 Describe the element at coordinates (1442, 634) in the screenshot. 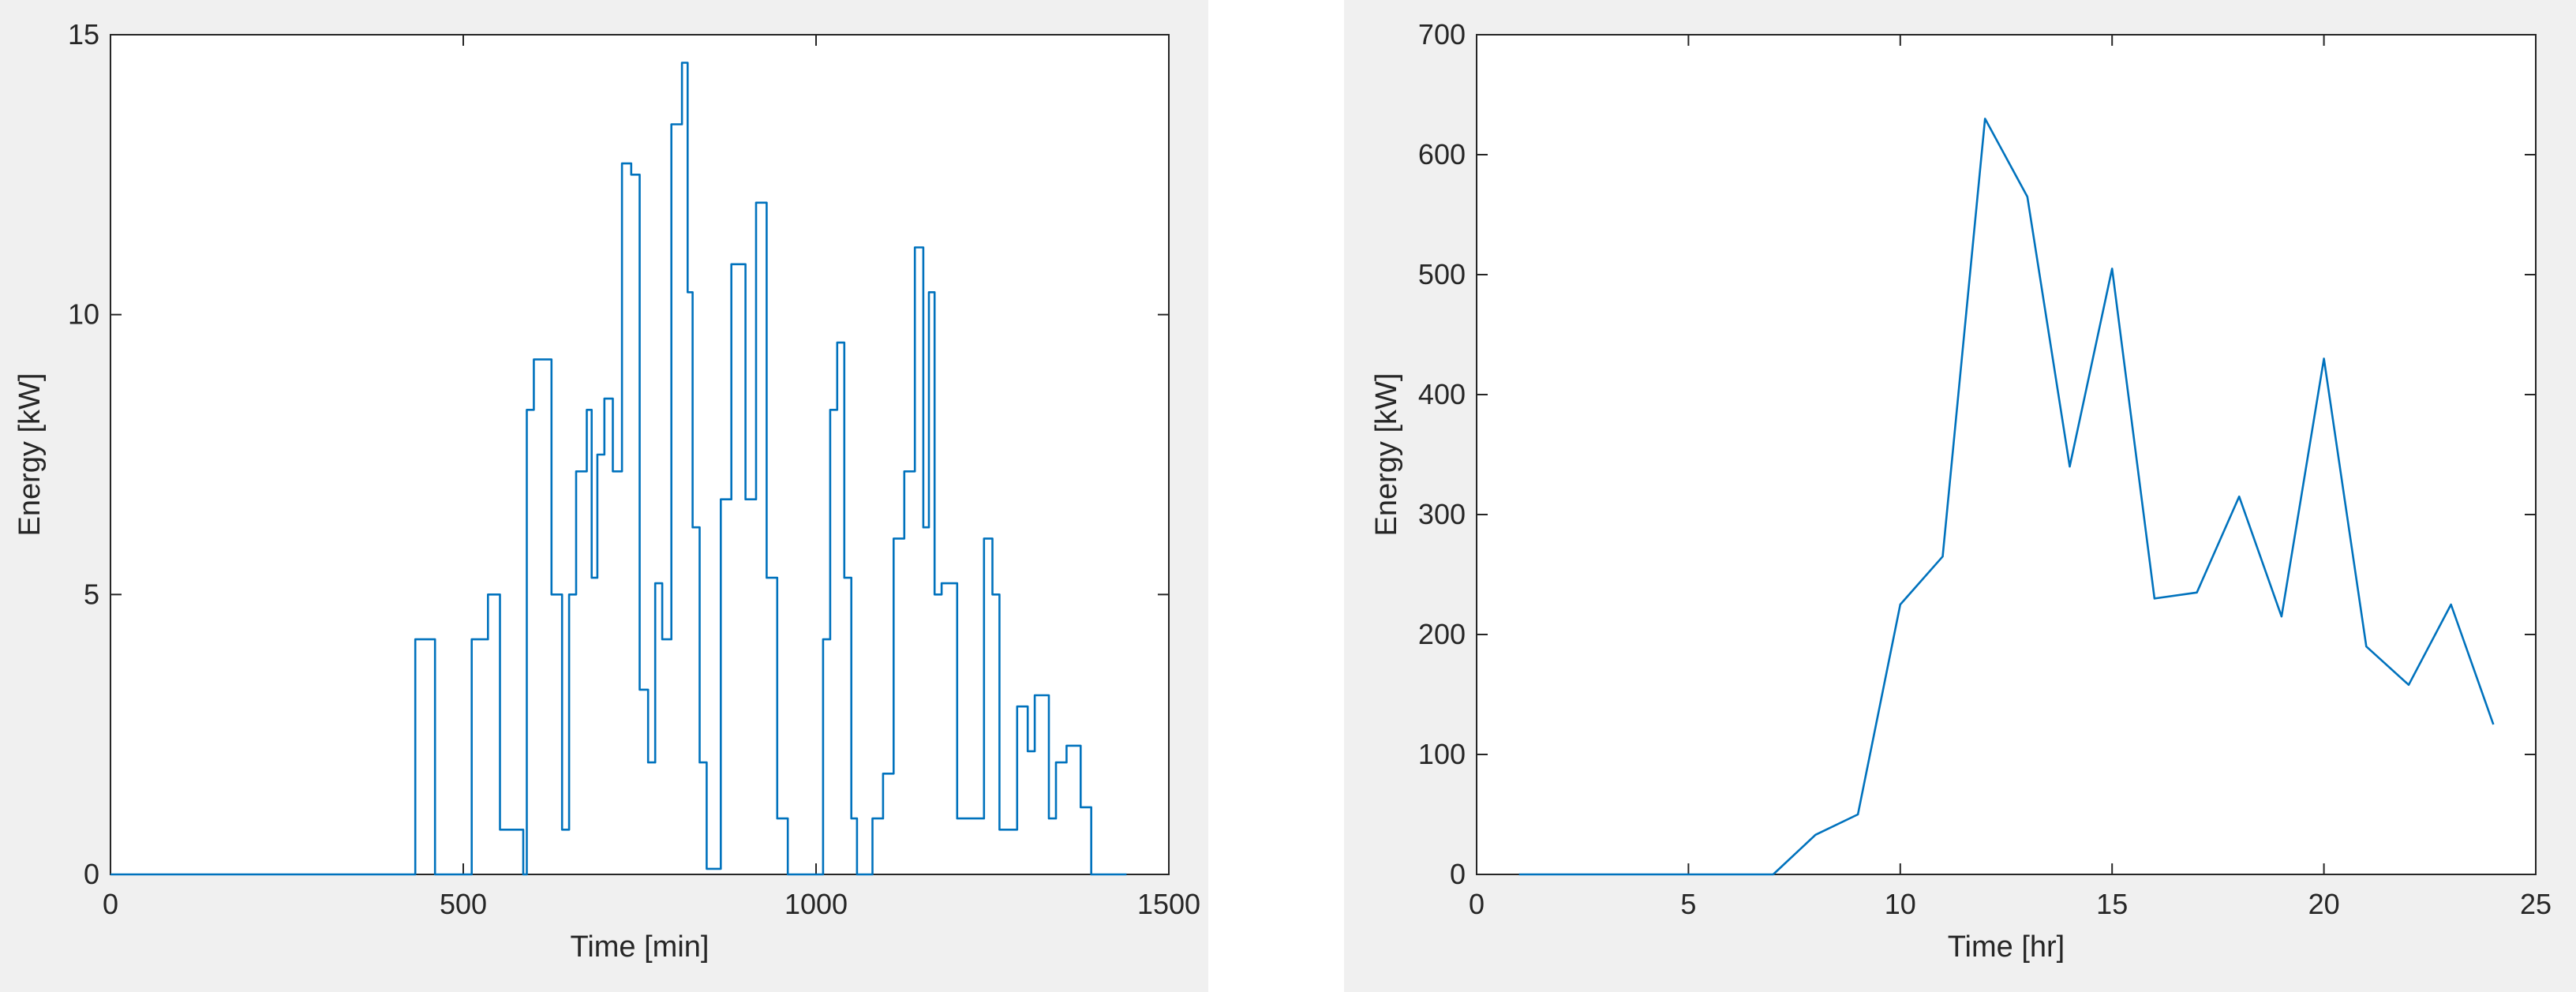

I see `y-tick-label: 200` at that location.